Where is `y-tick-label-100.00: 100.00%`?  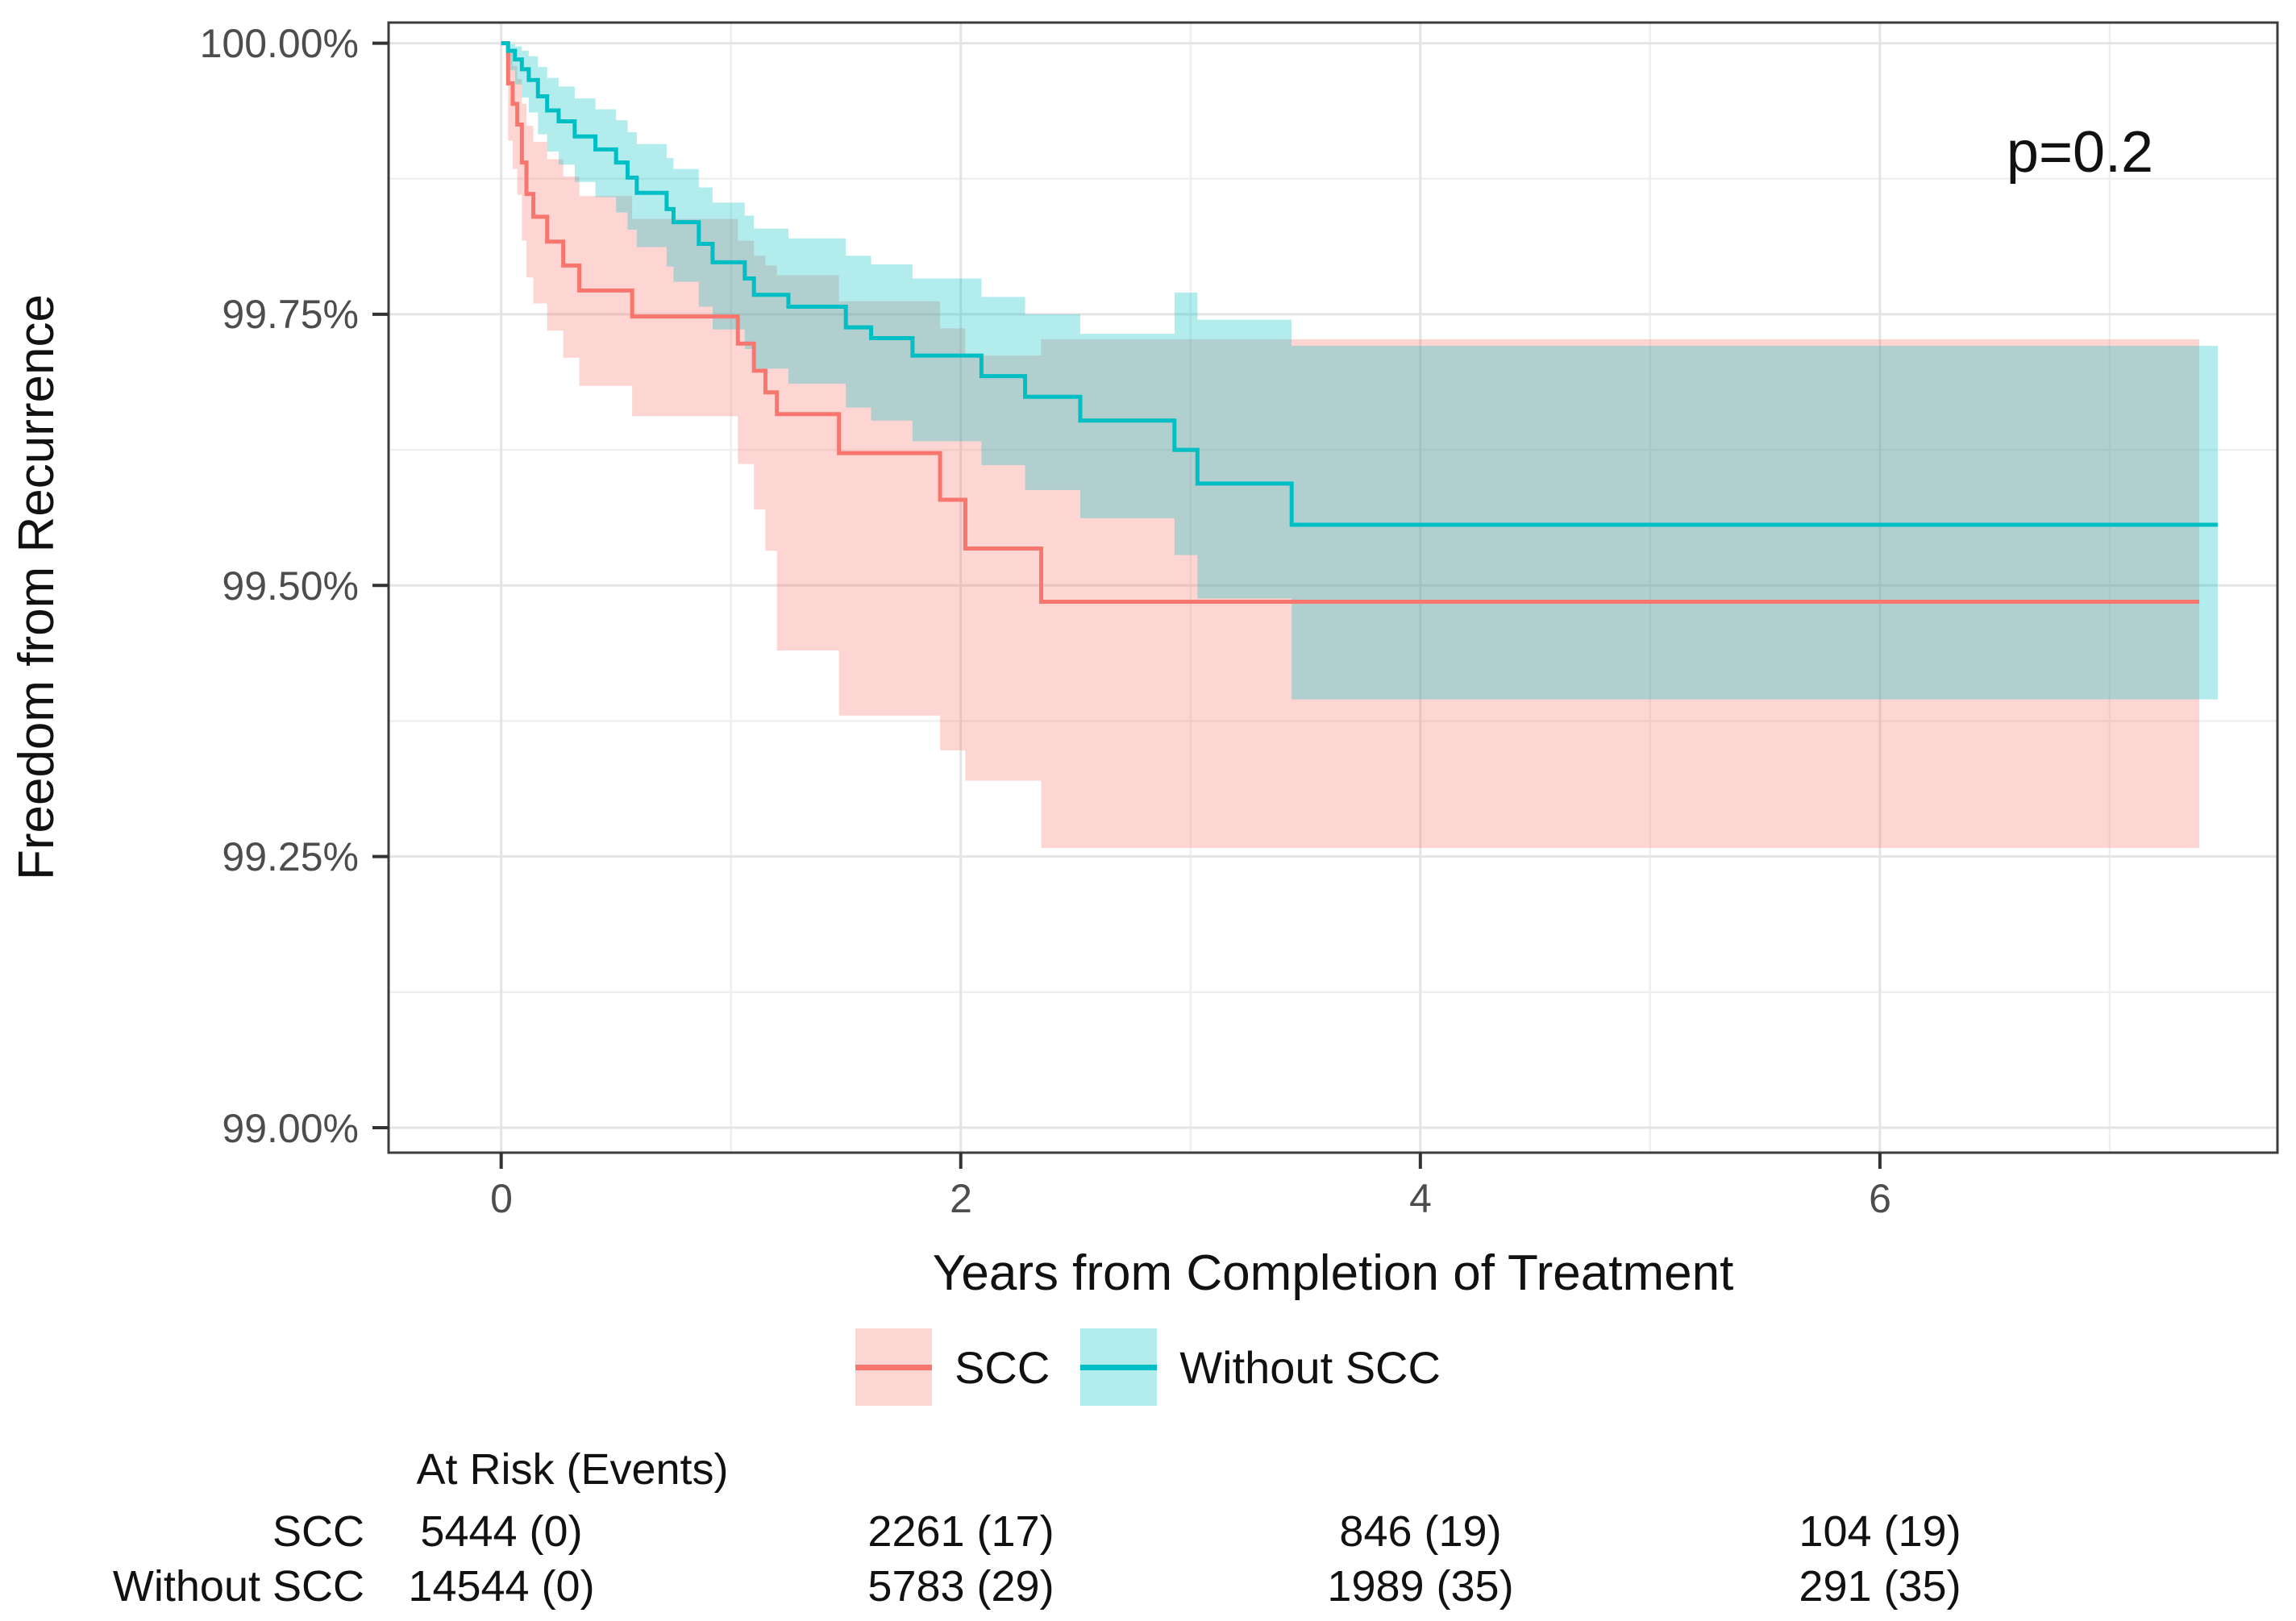 y-tick-label-100.00: 100.00% is located at coordinates (279, 43).